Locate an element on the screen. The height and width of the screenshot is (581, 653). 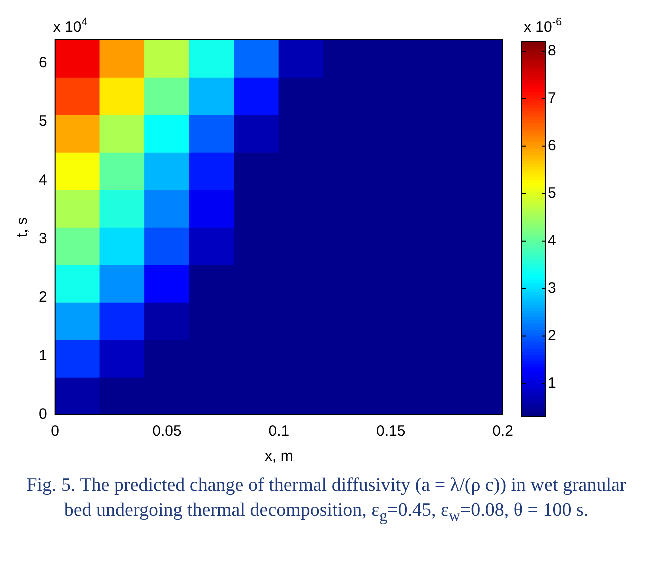
color-bar-label: 3 is located at coordinates (552, 288).